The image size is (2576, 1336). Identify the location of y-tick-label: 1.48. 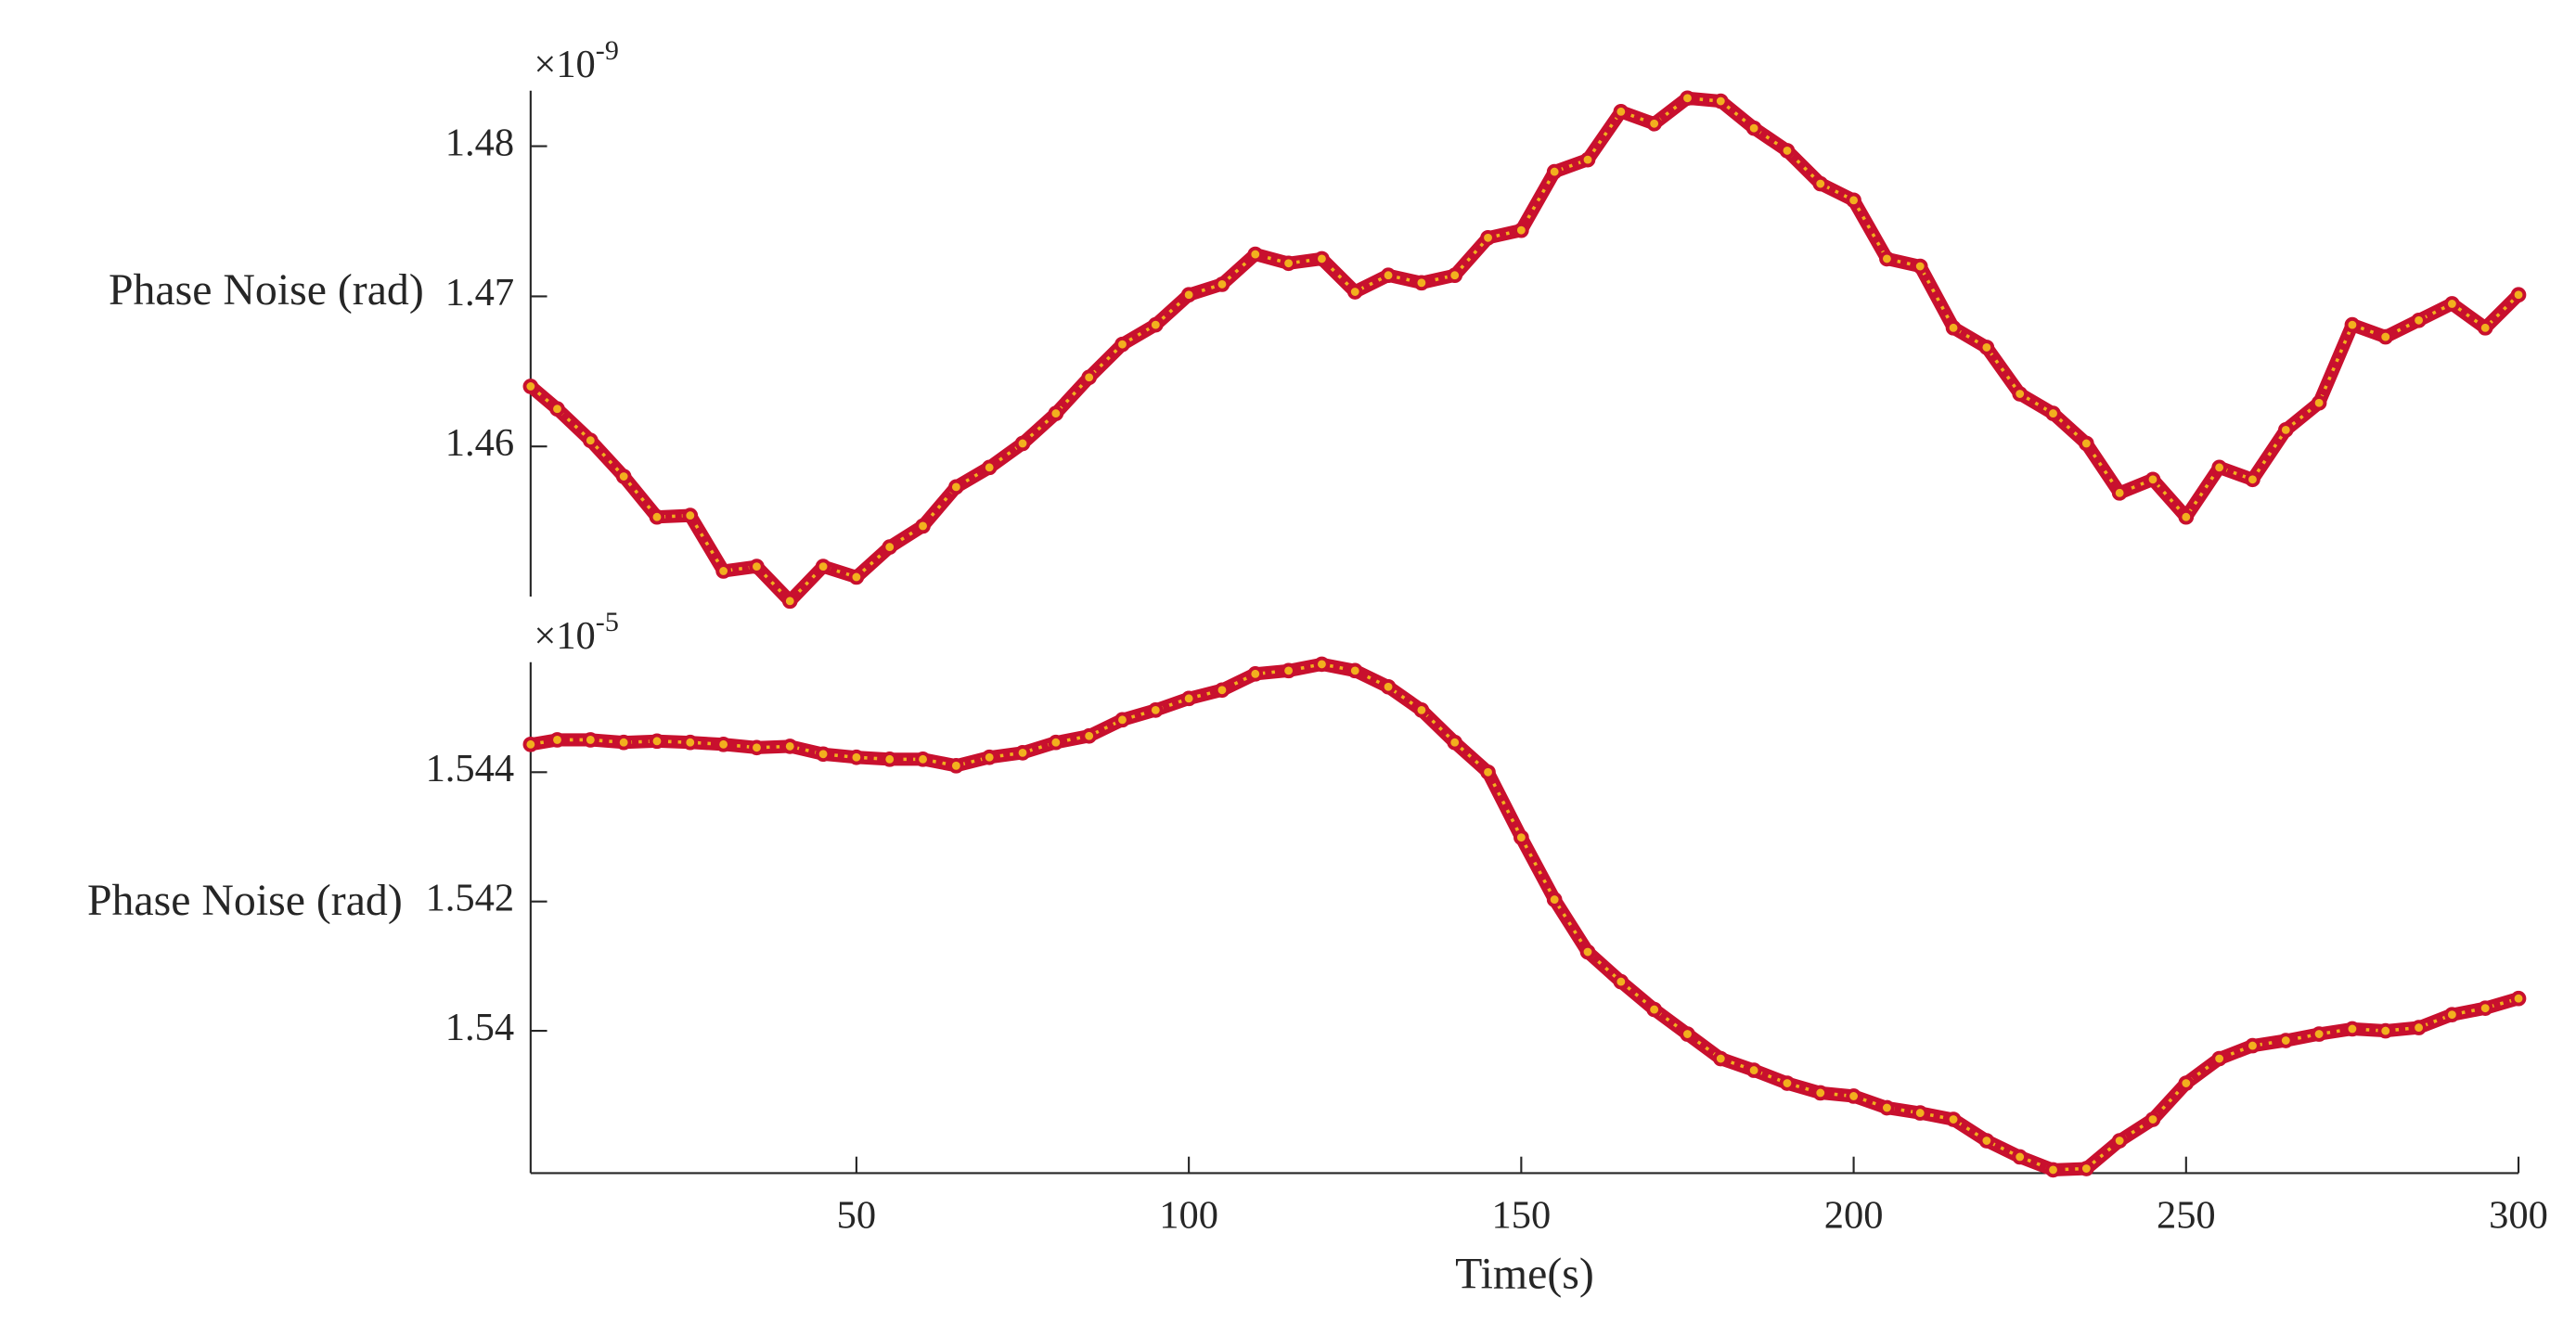
(479, 143).